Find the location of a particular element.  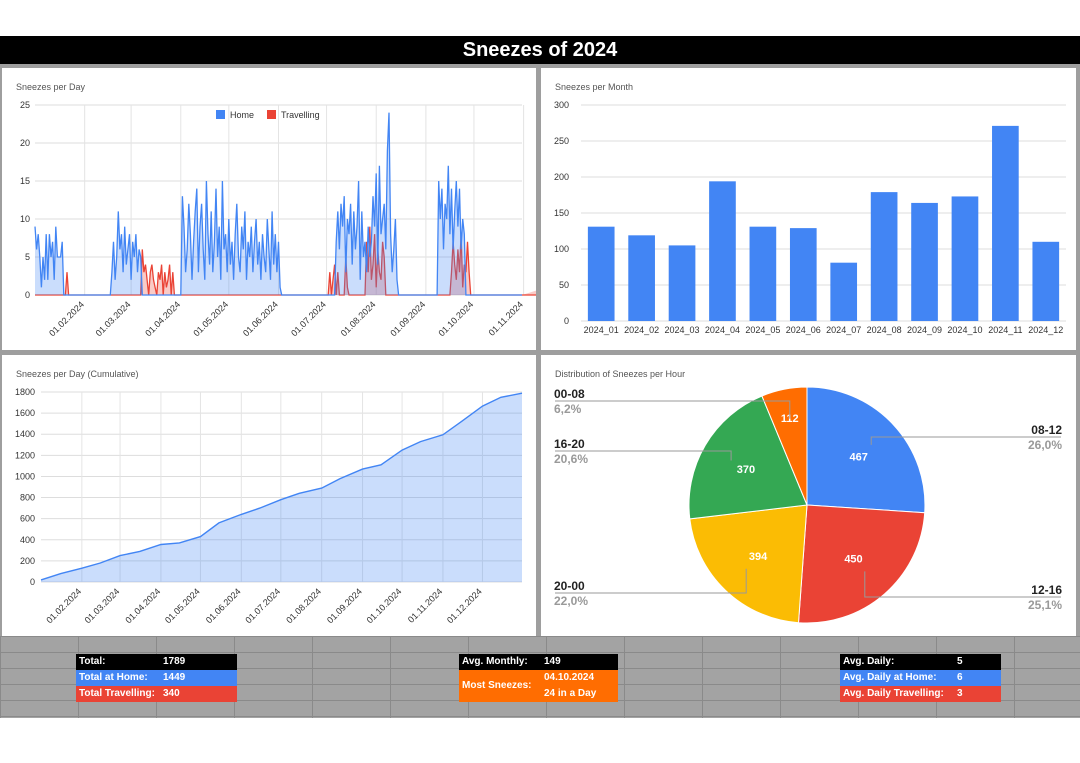

y-tick-label: 1800 is located at coordinates (25, 392).